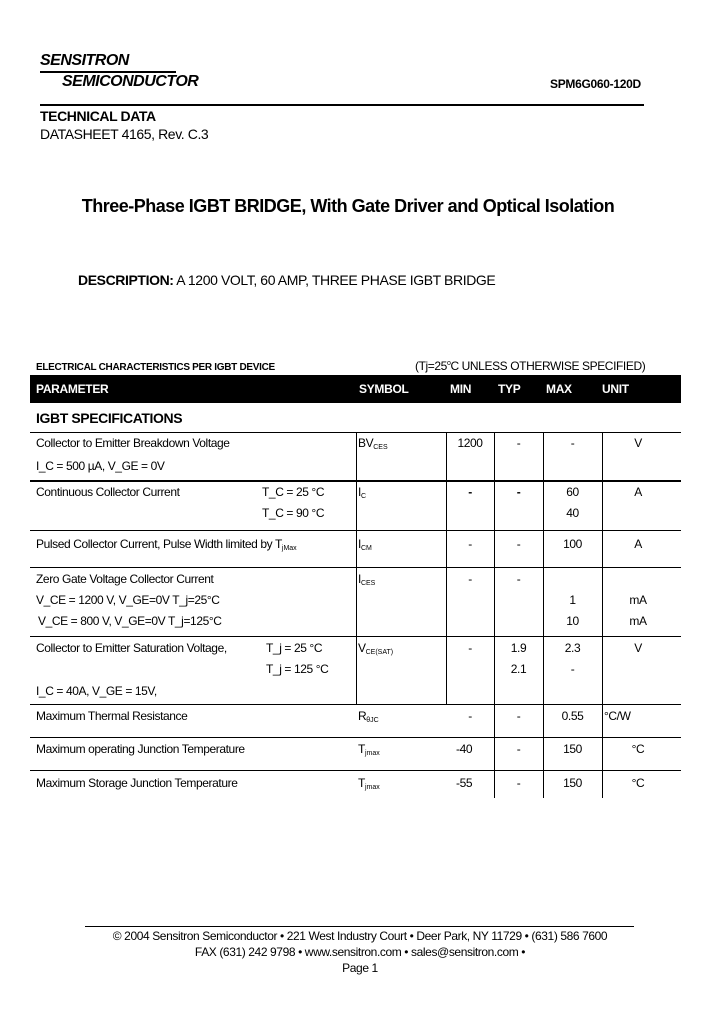 The image size is (720, 1012). I want to click on symbol: IC, so click(362, 492).